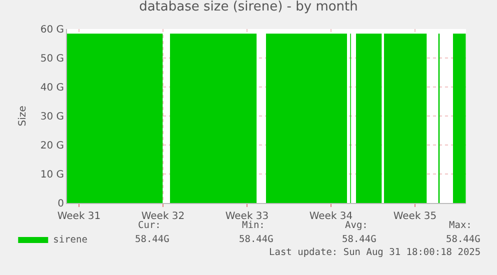  Describe the element at coordinates (52, 175) in the screenshot. I see `y-tick-label: 10 G` at that location.